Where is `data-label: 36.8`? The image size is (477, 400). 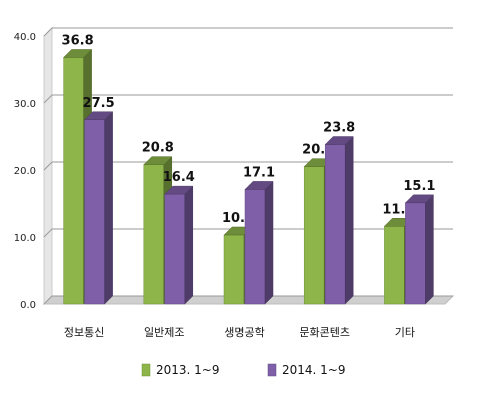
data-label: 36.8 is located at coordinates (78, 40).